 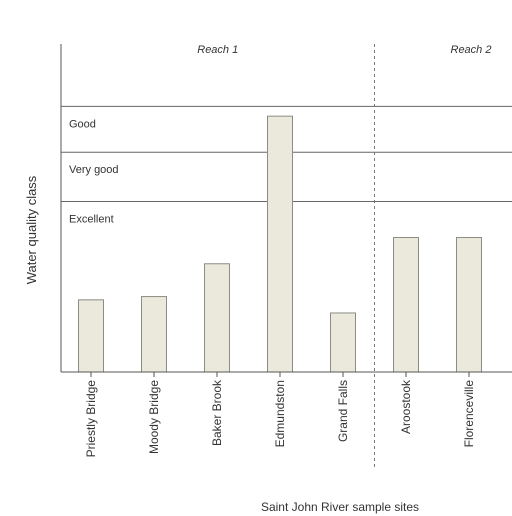 I want to click on y-axis-label: Water quality class, so click(x=31, y=229).